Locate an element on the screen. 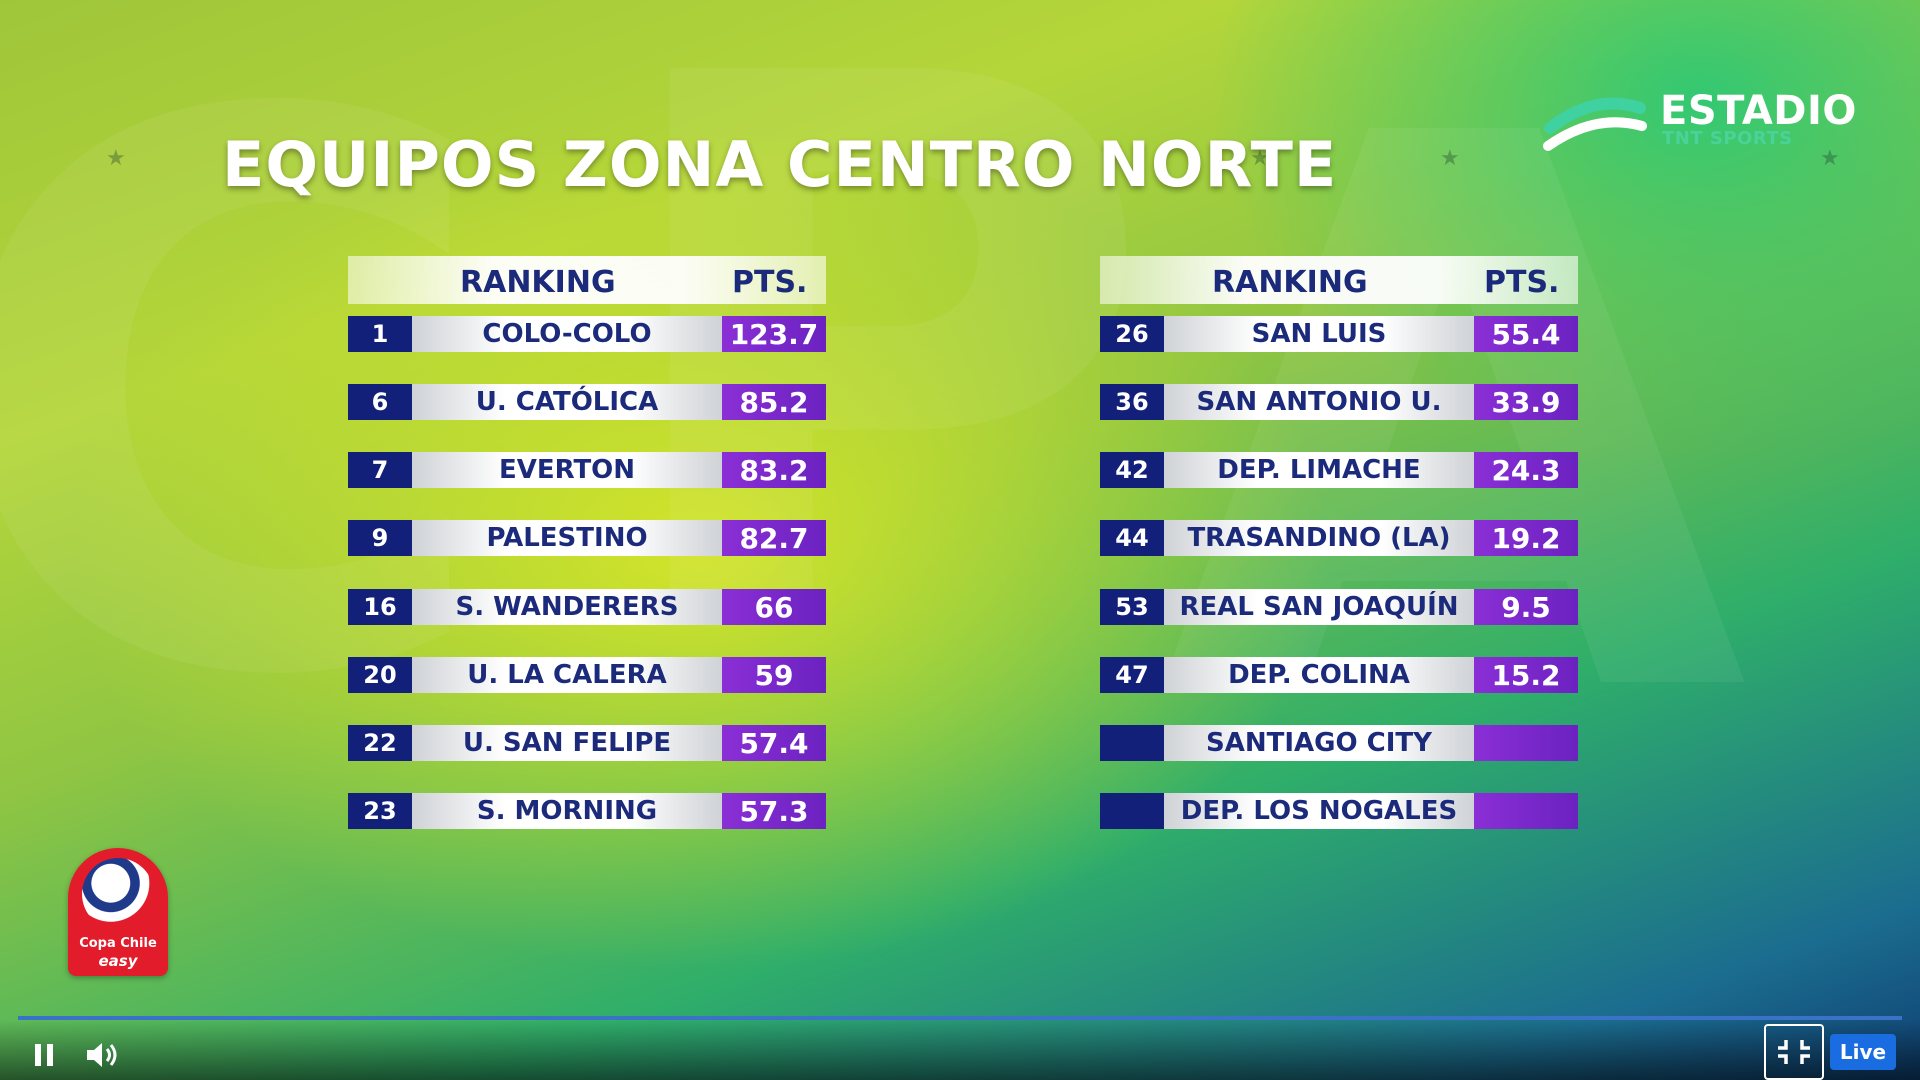 This screenshot has width=1920, height=1080. rank-cell: 23 is located at coordinates (380, 811).